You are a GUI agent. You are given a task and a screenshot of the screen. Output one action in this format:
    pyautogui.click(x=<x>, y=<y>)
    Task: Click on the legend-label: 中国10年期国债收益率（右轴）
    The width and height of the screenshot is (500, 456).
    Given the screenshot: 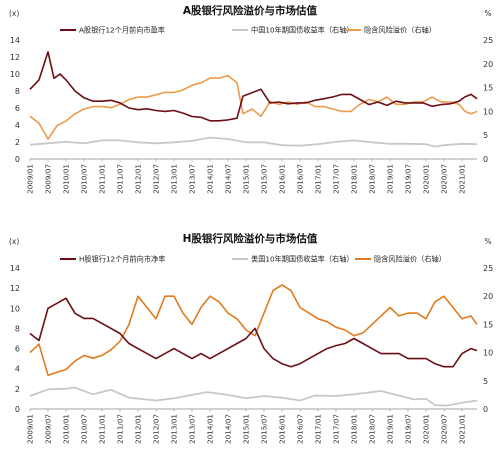 What is the action you would take?
    pyautogui.click(x=302, y=30)
    